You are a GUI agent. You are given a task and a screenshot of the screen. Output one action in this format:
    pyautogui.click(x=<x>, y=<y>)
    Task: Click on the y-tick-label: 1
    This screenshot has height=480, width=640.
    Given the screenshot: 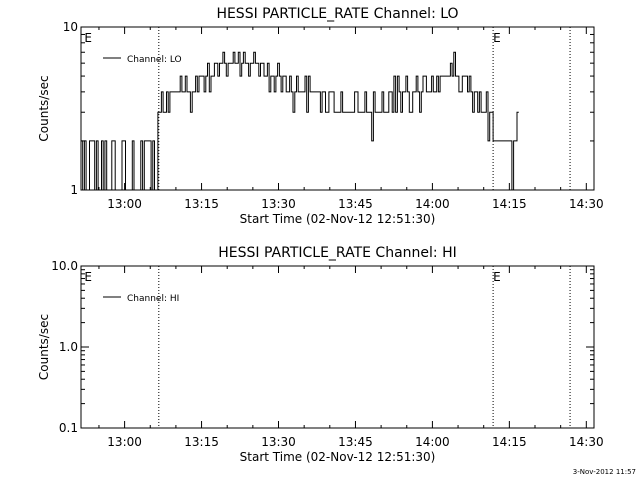 What is the action you would take?
    pyautogui.click(x=74, y=190)
    